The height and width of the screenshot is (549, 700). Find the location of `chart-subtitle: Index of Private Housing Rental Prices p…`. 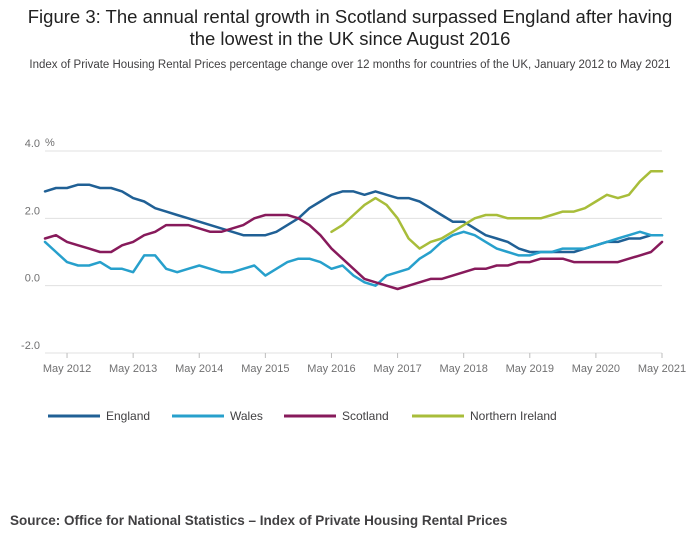

chart-subtitle: Index of Private Housing Rental Prices p… is located at coordinates (350, 65).